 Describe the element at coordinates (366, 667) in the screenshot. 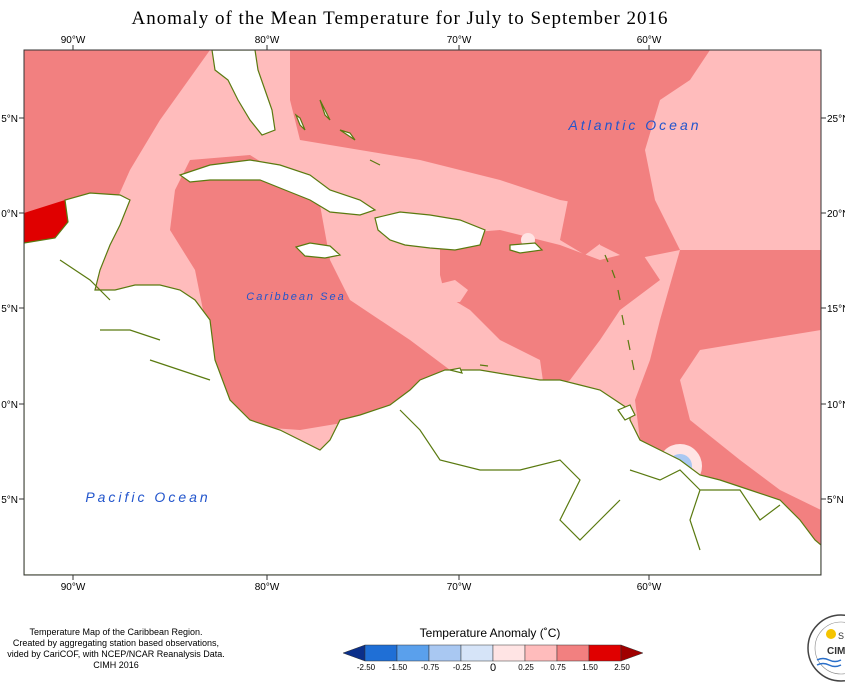

I see `legend-tick-label: -2.50` at that location.